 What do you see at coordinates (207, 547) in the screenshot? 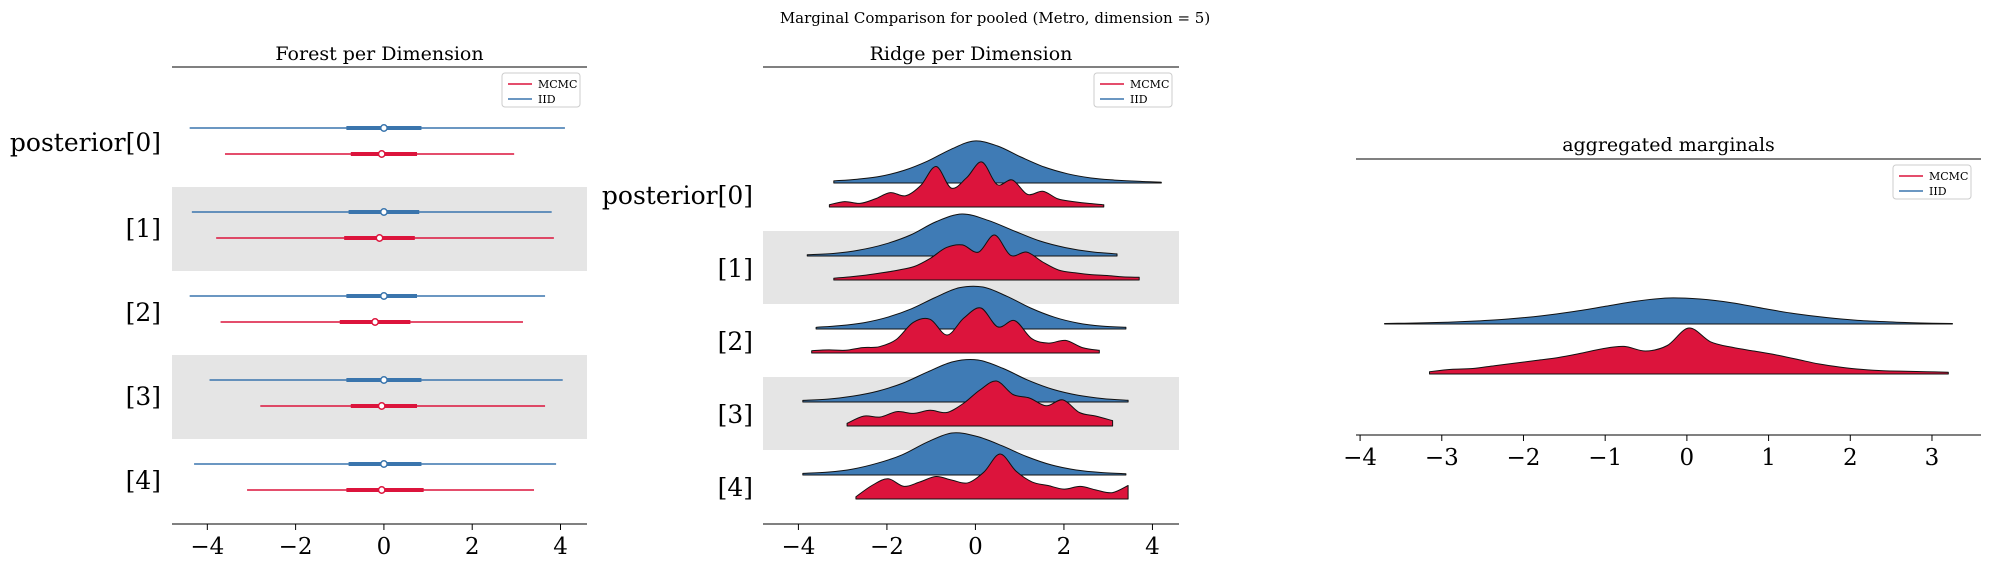
I see `forest-x-axis-tick-label: −4` at bounding box center [207, 547].